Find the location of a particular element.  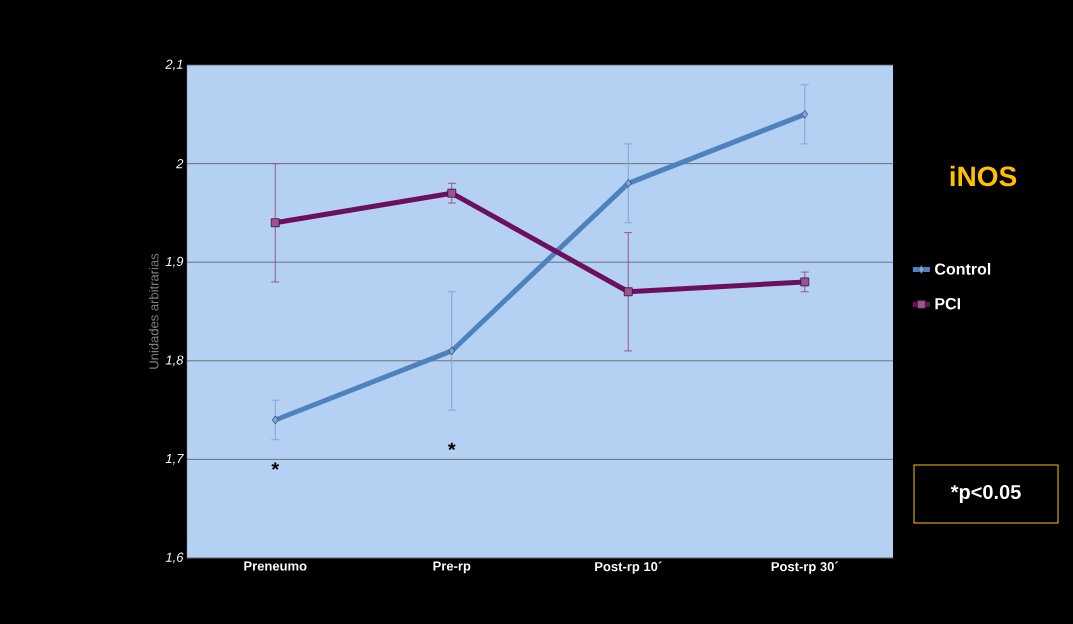

y-tick-label: 1,6 is located at coordinates (174, 558).